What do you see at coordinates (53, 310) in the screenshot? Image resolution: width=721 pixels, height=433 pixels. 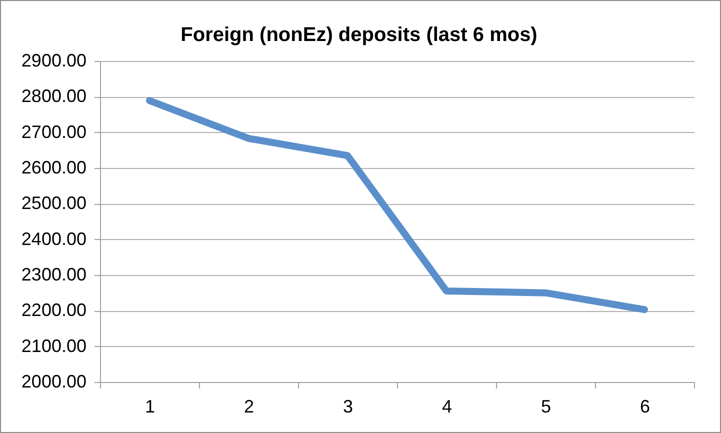 I see `y-tick-label: 2200.00` at bounding box center [53, 310].